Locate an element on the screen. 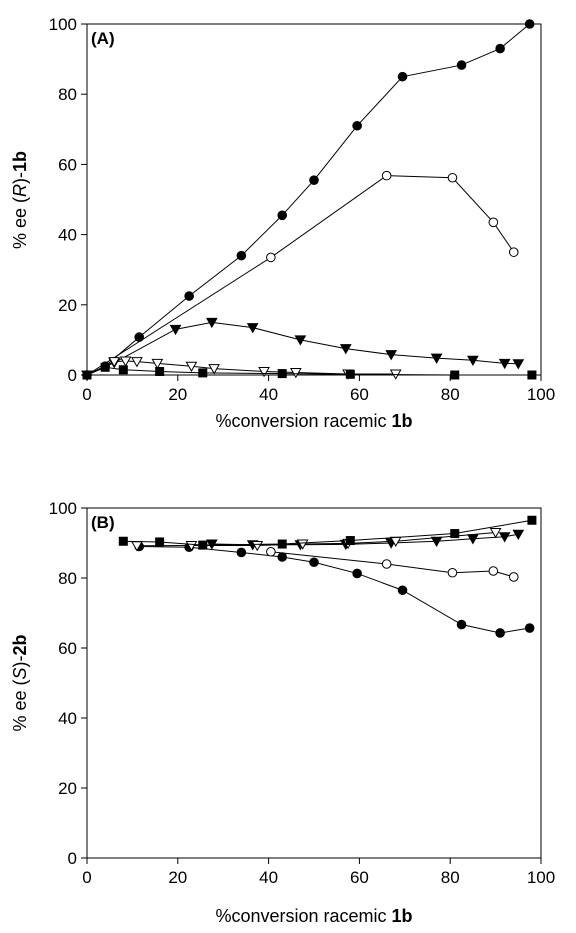 The width and height of the screenshot is (576, 933). series-circle-filled is located at coordinates (334, 589).